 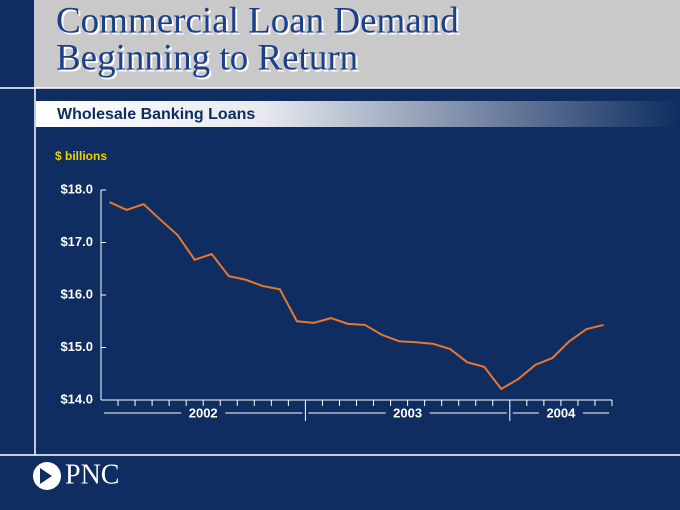 I want to click on logo: PNC, so click(x=76, y=474).